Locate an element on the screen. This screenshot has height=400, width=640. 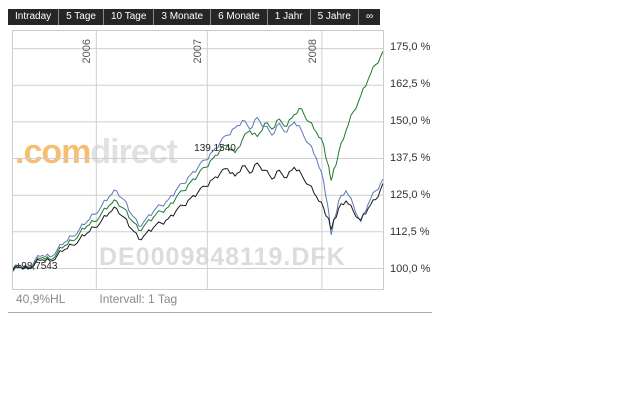
comdirect-watermark: .comdirect is located at coordinates (96, 152).